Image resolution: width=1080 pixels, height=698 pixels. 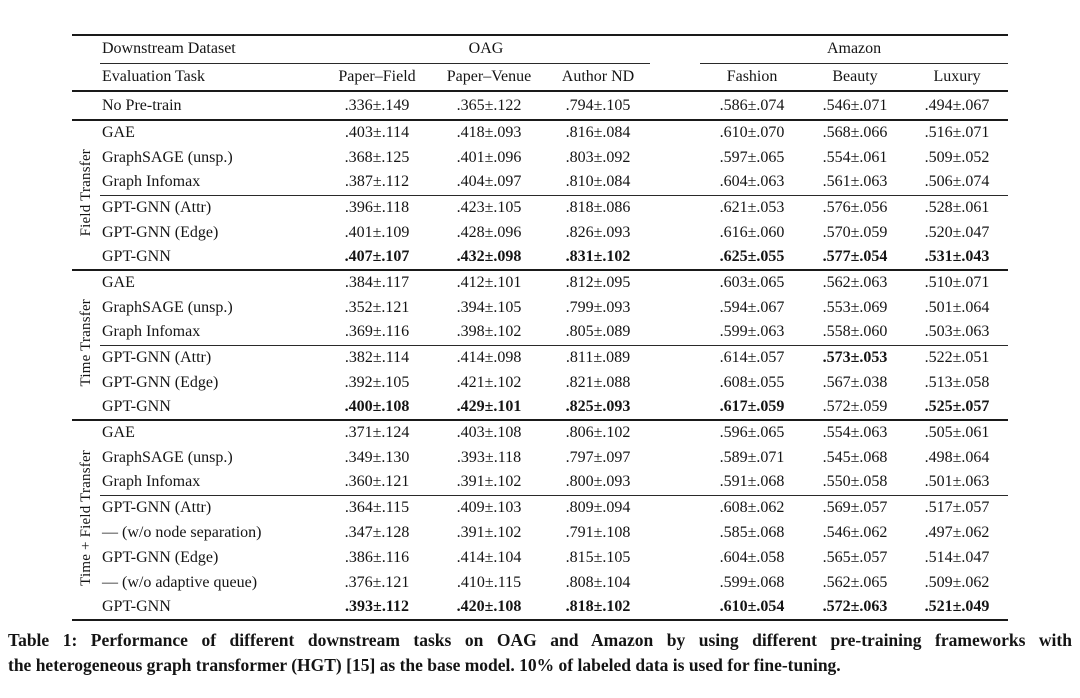 I want to click on row-label: Graph Infomax, so click(x=151, y=182).